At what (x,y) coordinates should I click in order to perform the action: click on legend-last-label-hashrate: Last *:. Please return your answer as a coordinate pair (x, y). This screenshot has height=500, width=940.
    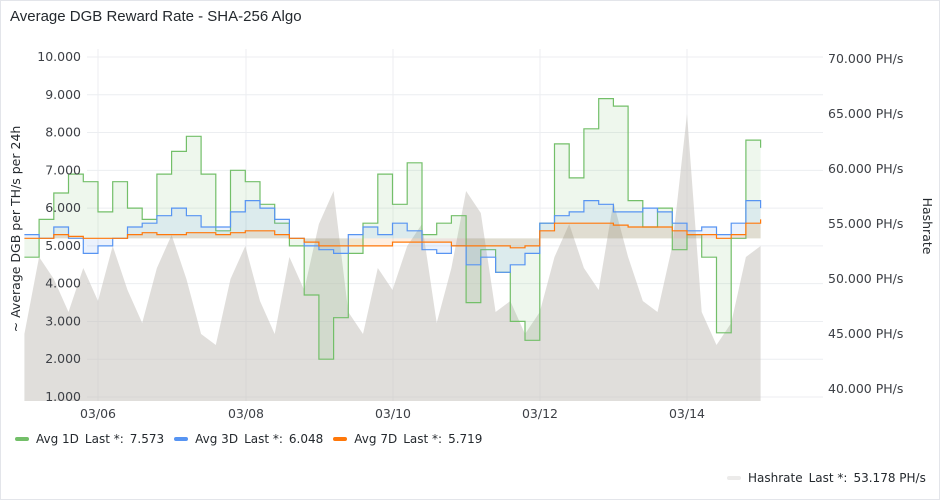
    Looking at the image, I should click on (828, 478).